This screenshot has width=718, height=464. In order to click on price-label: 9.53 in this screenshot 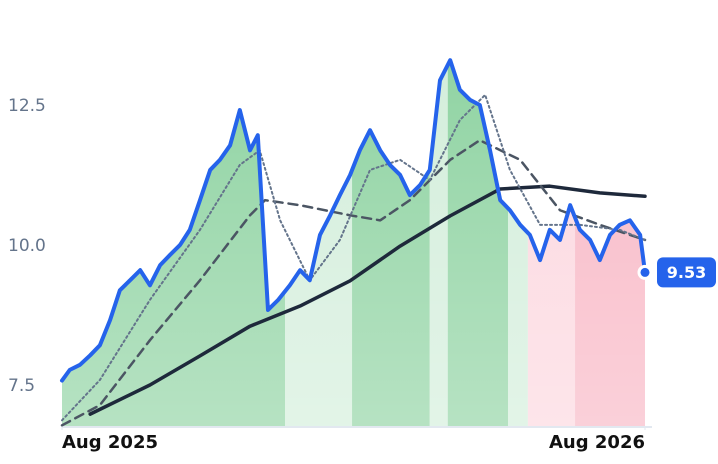, I will do `click(686, 272)`.